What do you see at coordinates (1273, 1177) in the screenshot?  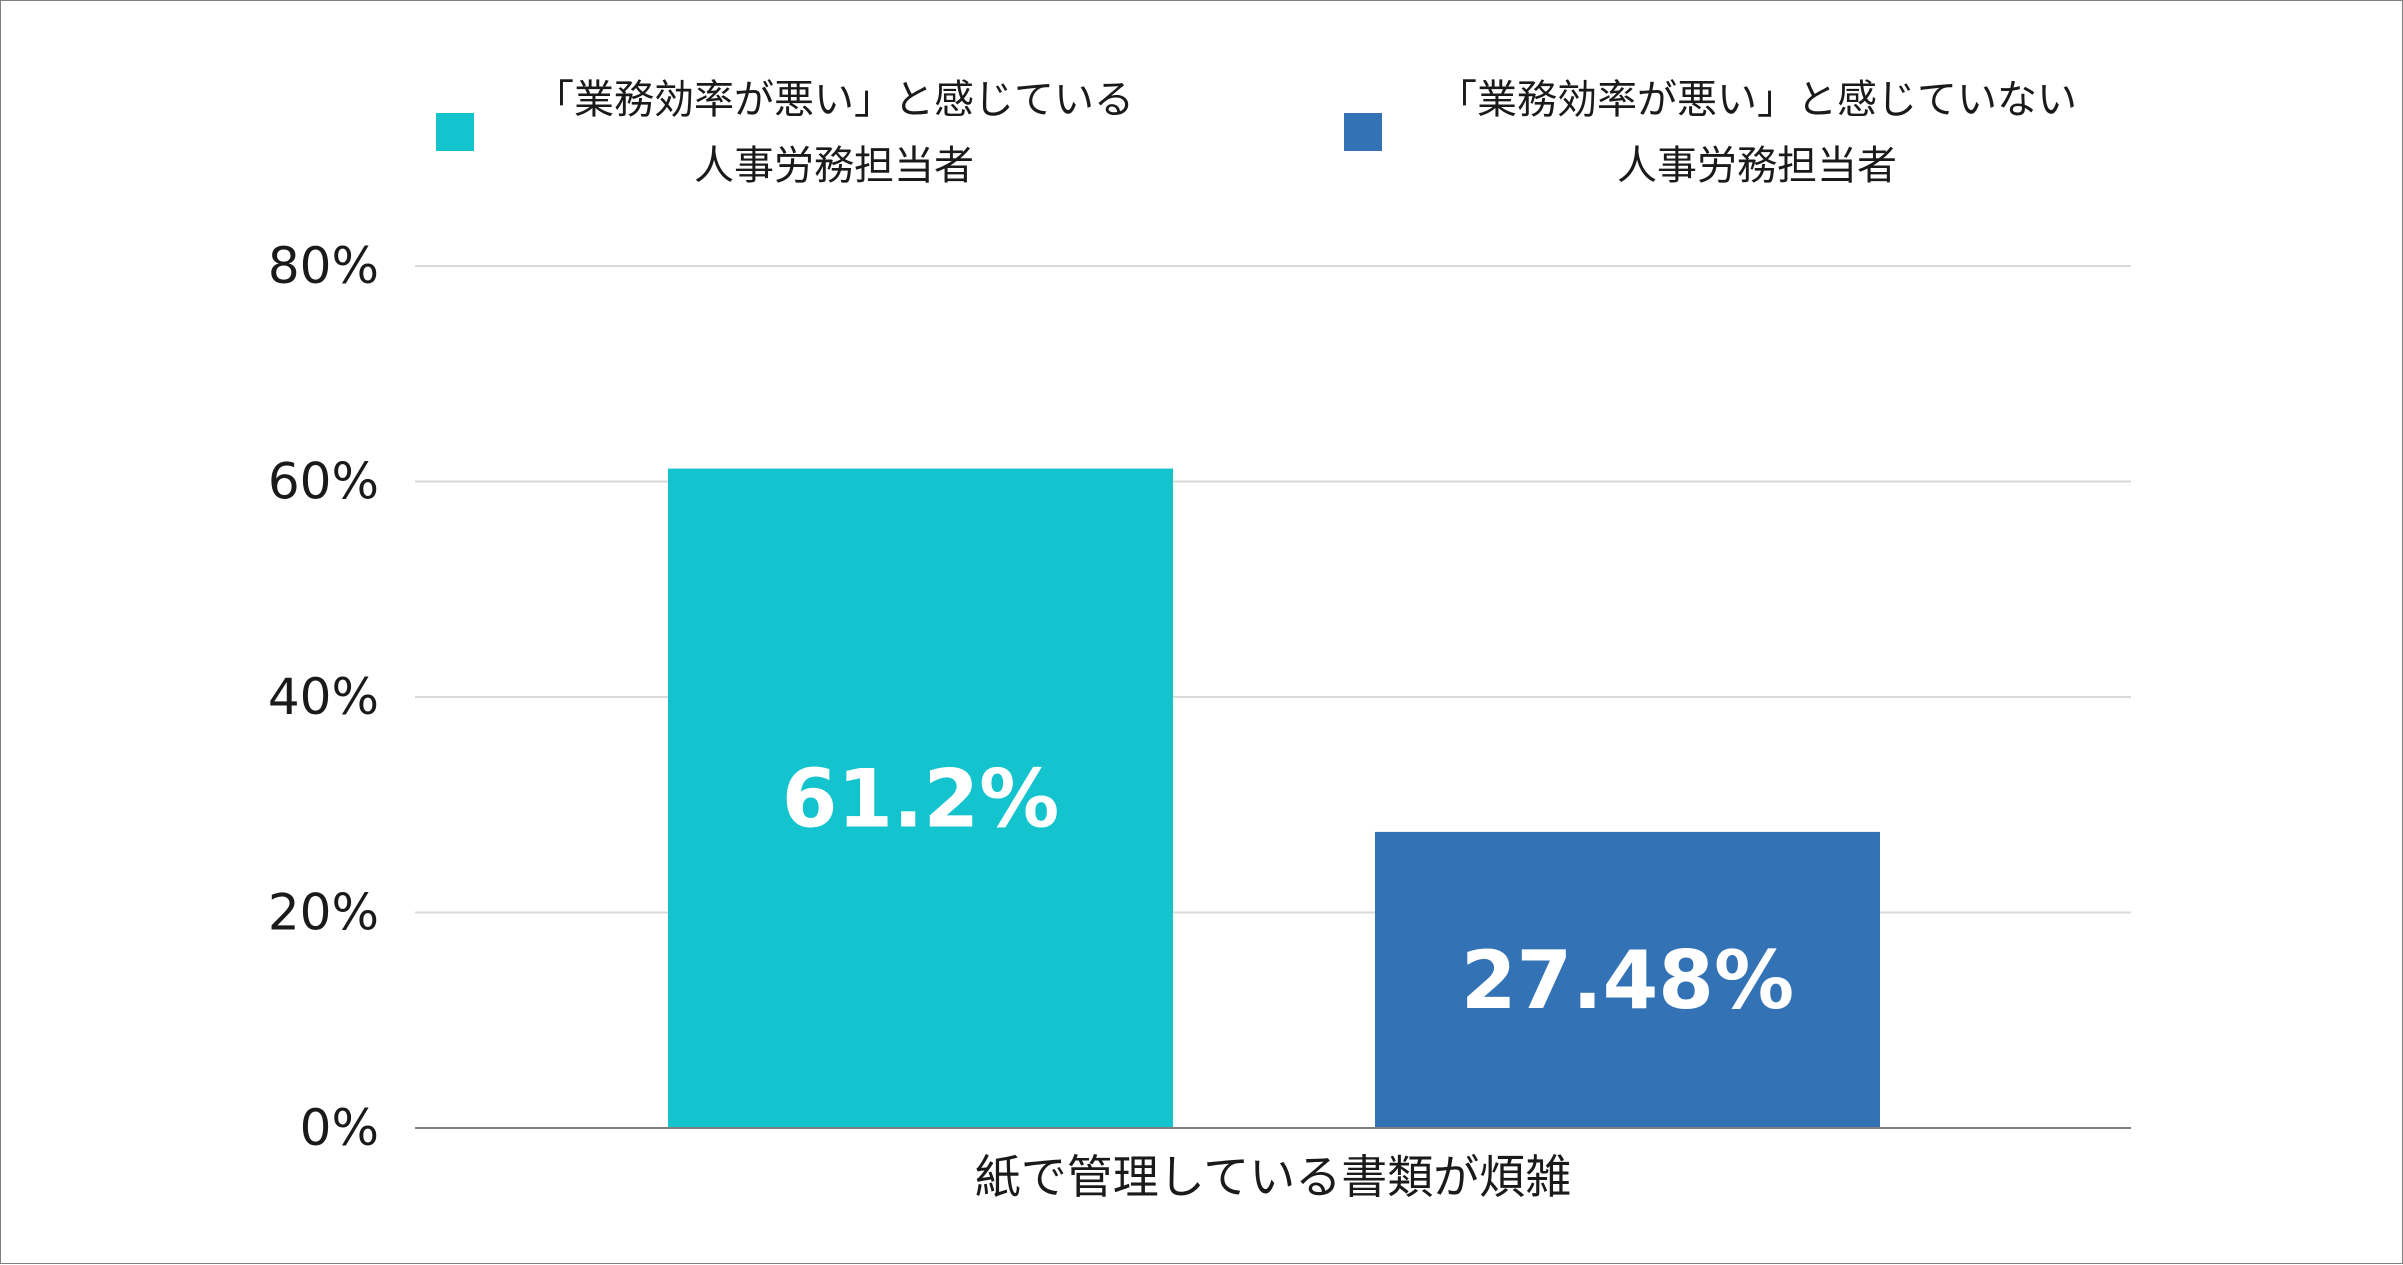 I see `x-category-label: 紙で管理している書類が煩雑` at bounding box center [1273, 1177].